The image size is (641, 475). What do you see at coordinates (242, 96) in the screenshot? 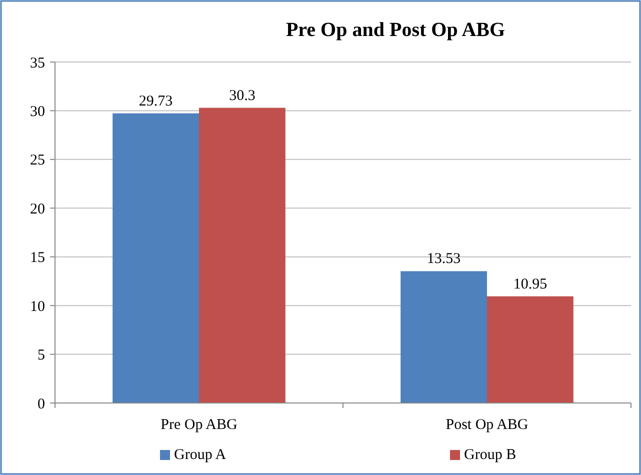
I see `data-label: 30.3` at bounding box center [242, 96].